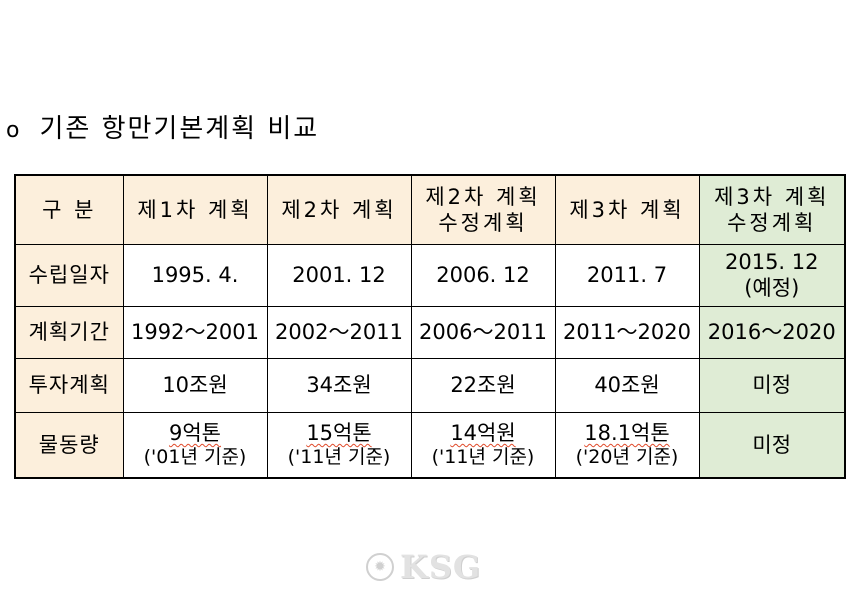 This screenshot has height=614, width=863. What do you see at coordinates (483, 209) in the screenshot?
I see `header-plan2-revised: 제2차 계획 수정계획` at bounding box center [483, 209].